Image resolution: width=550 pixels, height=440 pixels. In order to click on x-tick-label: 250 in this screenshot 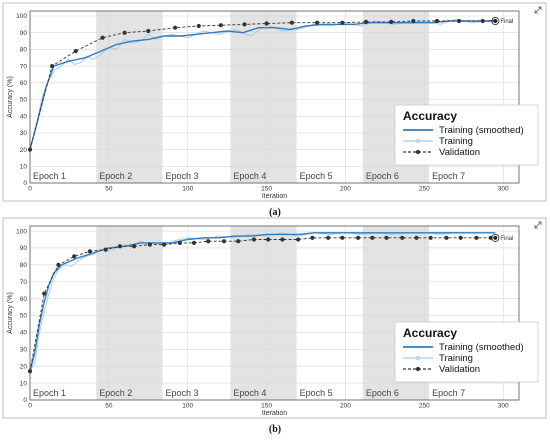, I will do `click(424, 406)`.